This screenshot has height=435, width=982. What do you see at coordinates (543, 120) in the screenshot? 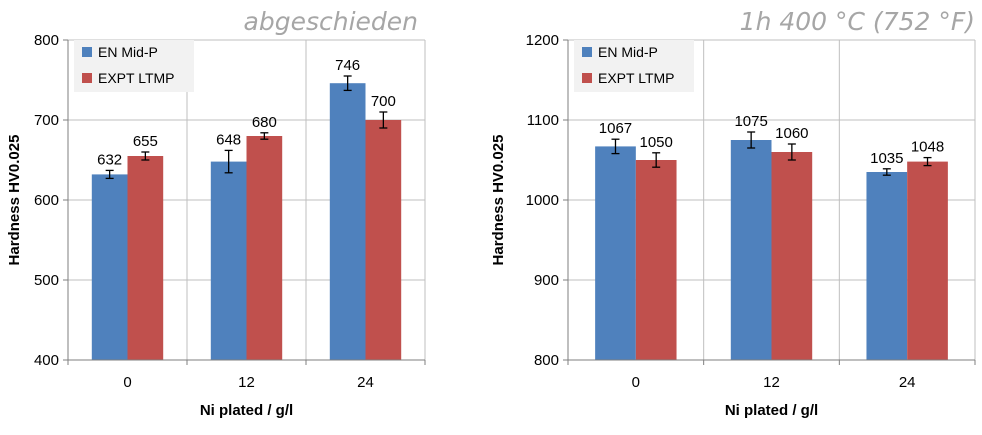
I see `y-tick-label: 1100` at bounding box center [543, 120].